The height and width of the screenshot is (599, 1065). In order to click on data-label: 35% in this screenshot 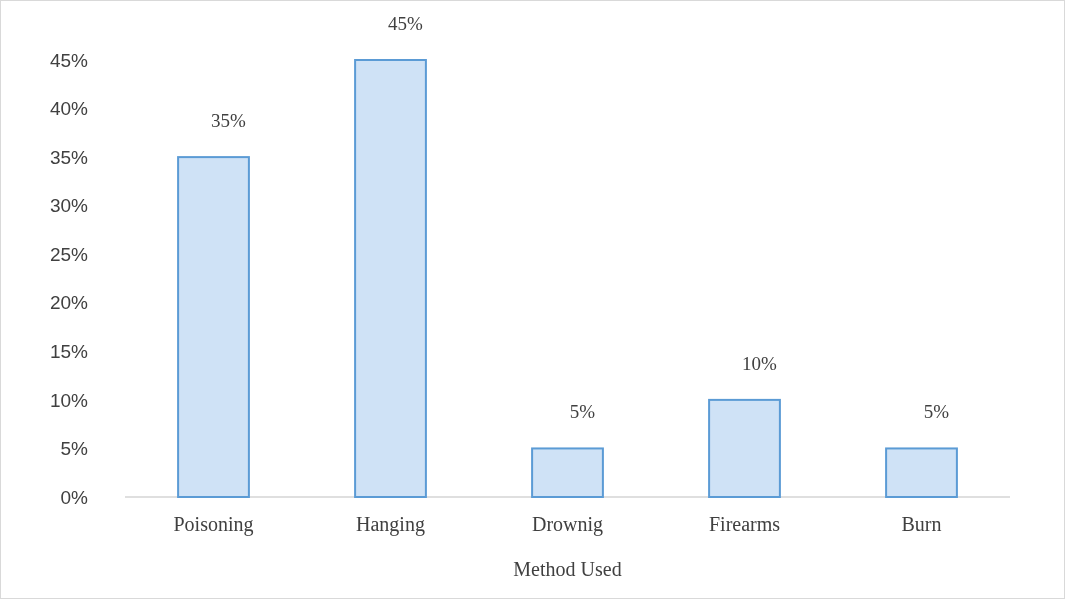, I will do `click(229, 121)`.